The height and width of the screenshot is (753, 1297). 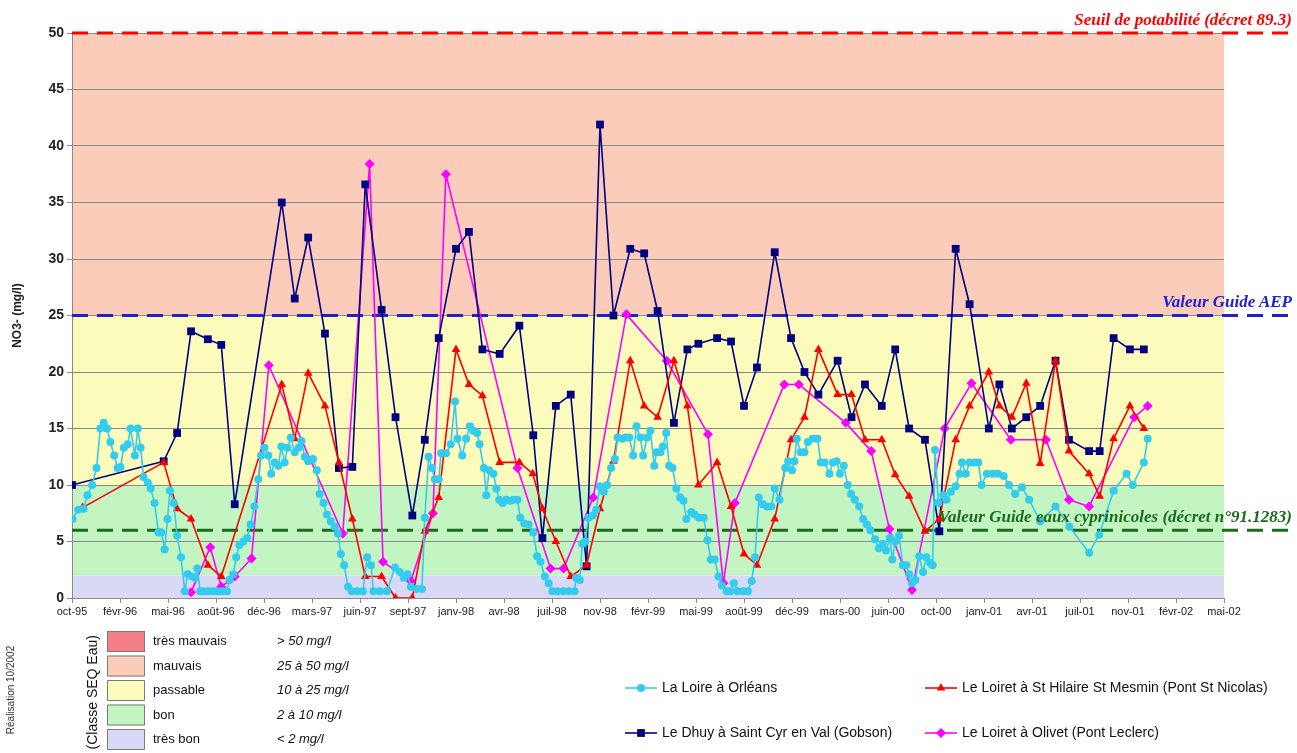 What do you see at coordinates (1032, 610) in the screenshot?
I see `x-tick-label: avr-01` at bounding box center [1032, 610].